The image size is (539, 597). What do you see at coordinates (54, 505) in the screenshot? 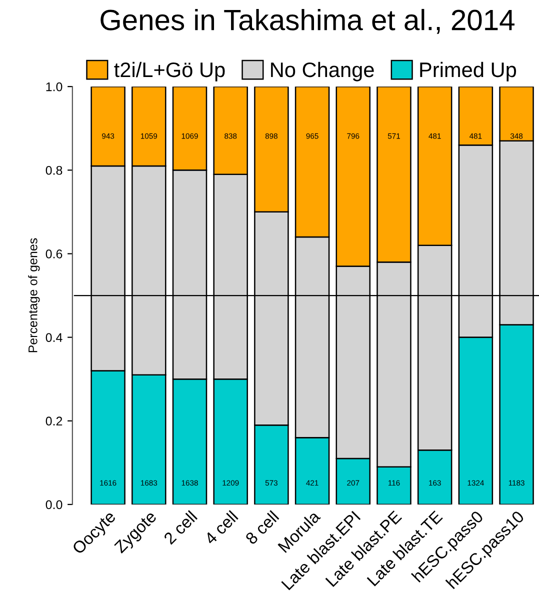
I see `y-tick-label: 0.0` at bounding box center [54, 505].